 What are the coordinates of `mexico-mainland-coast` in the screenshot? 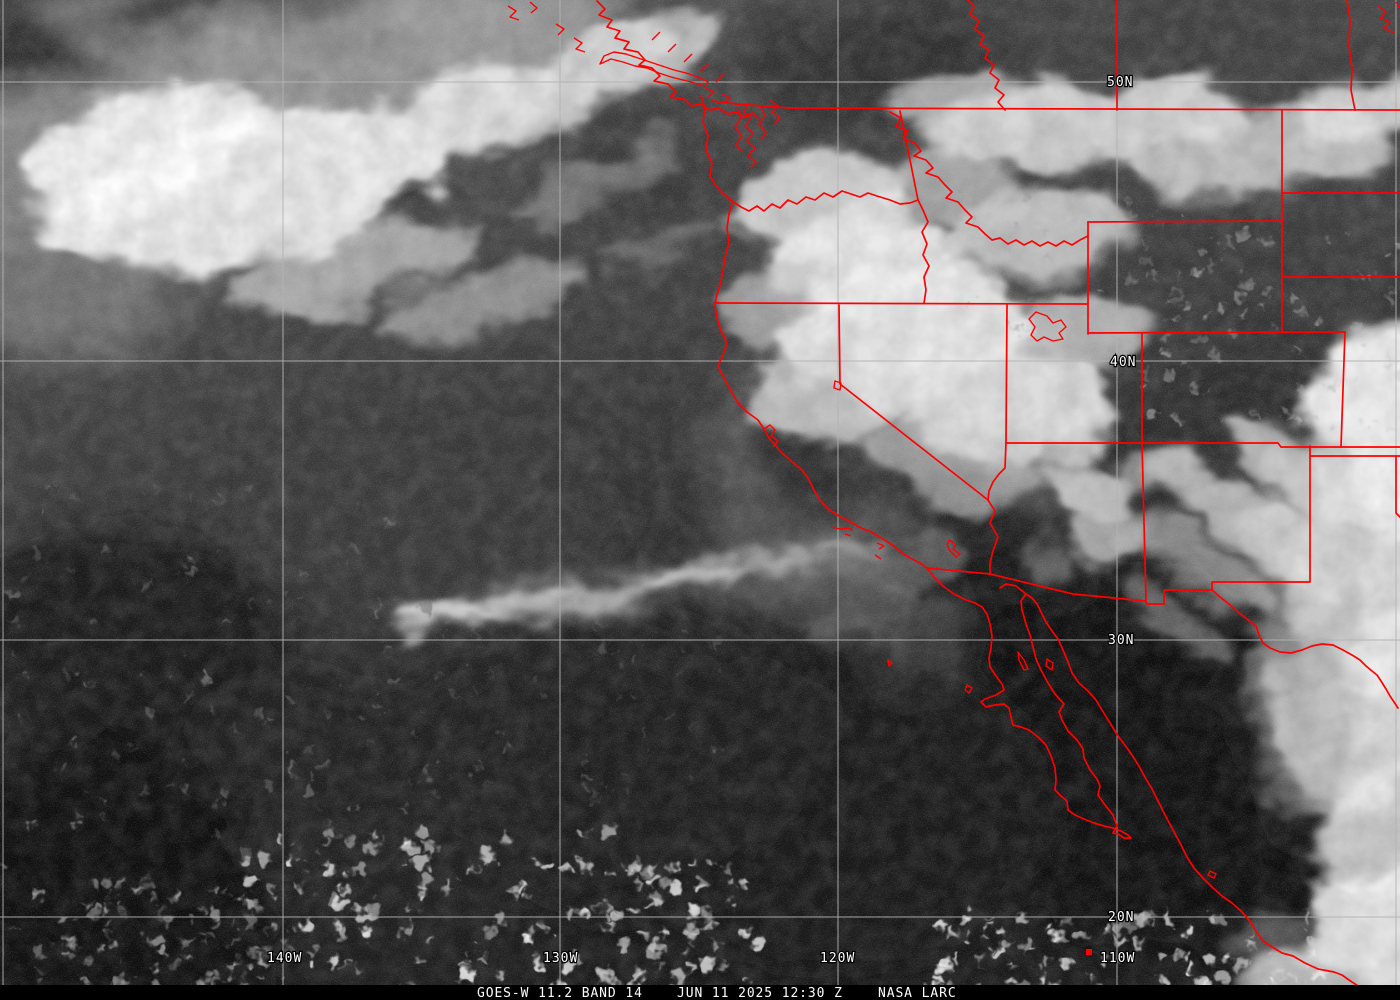 It's located at (1192, 790).